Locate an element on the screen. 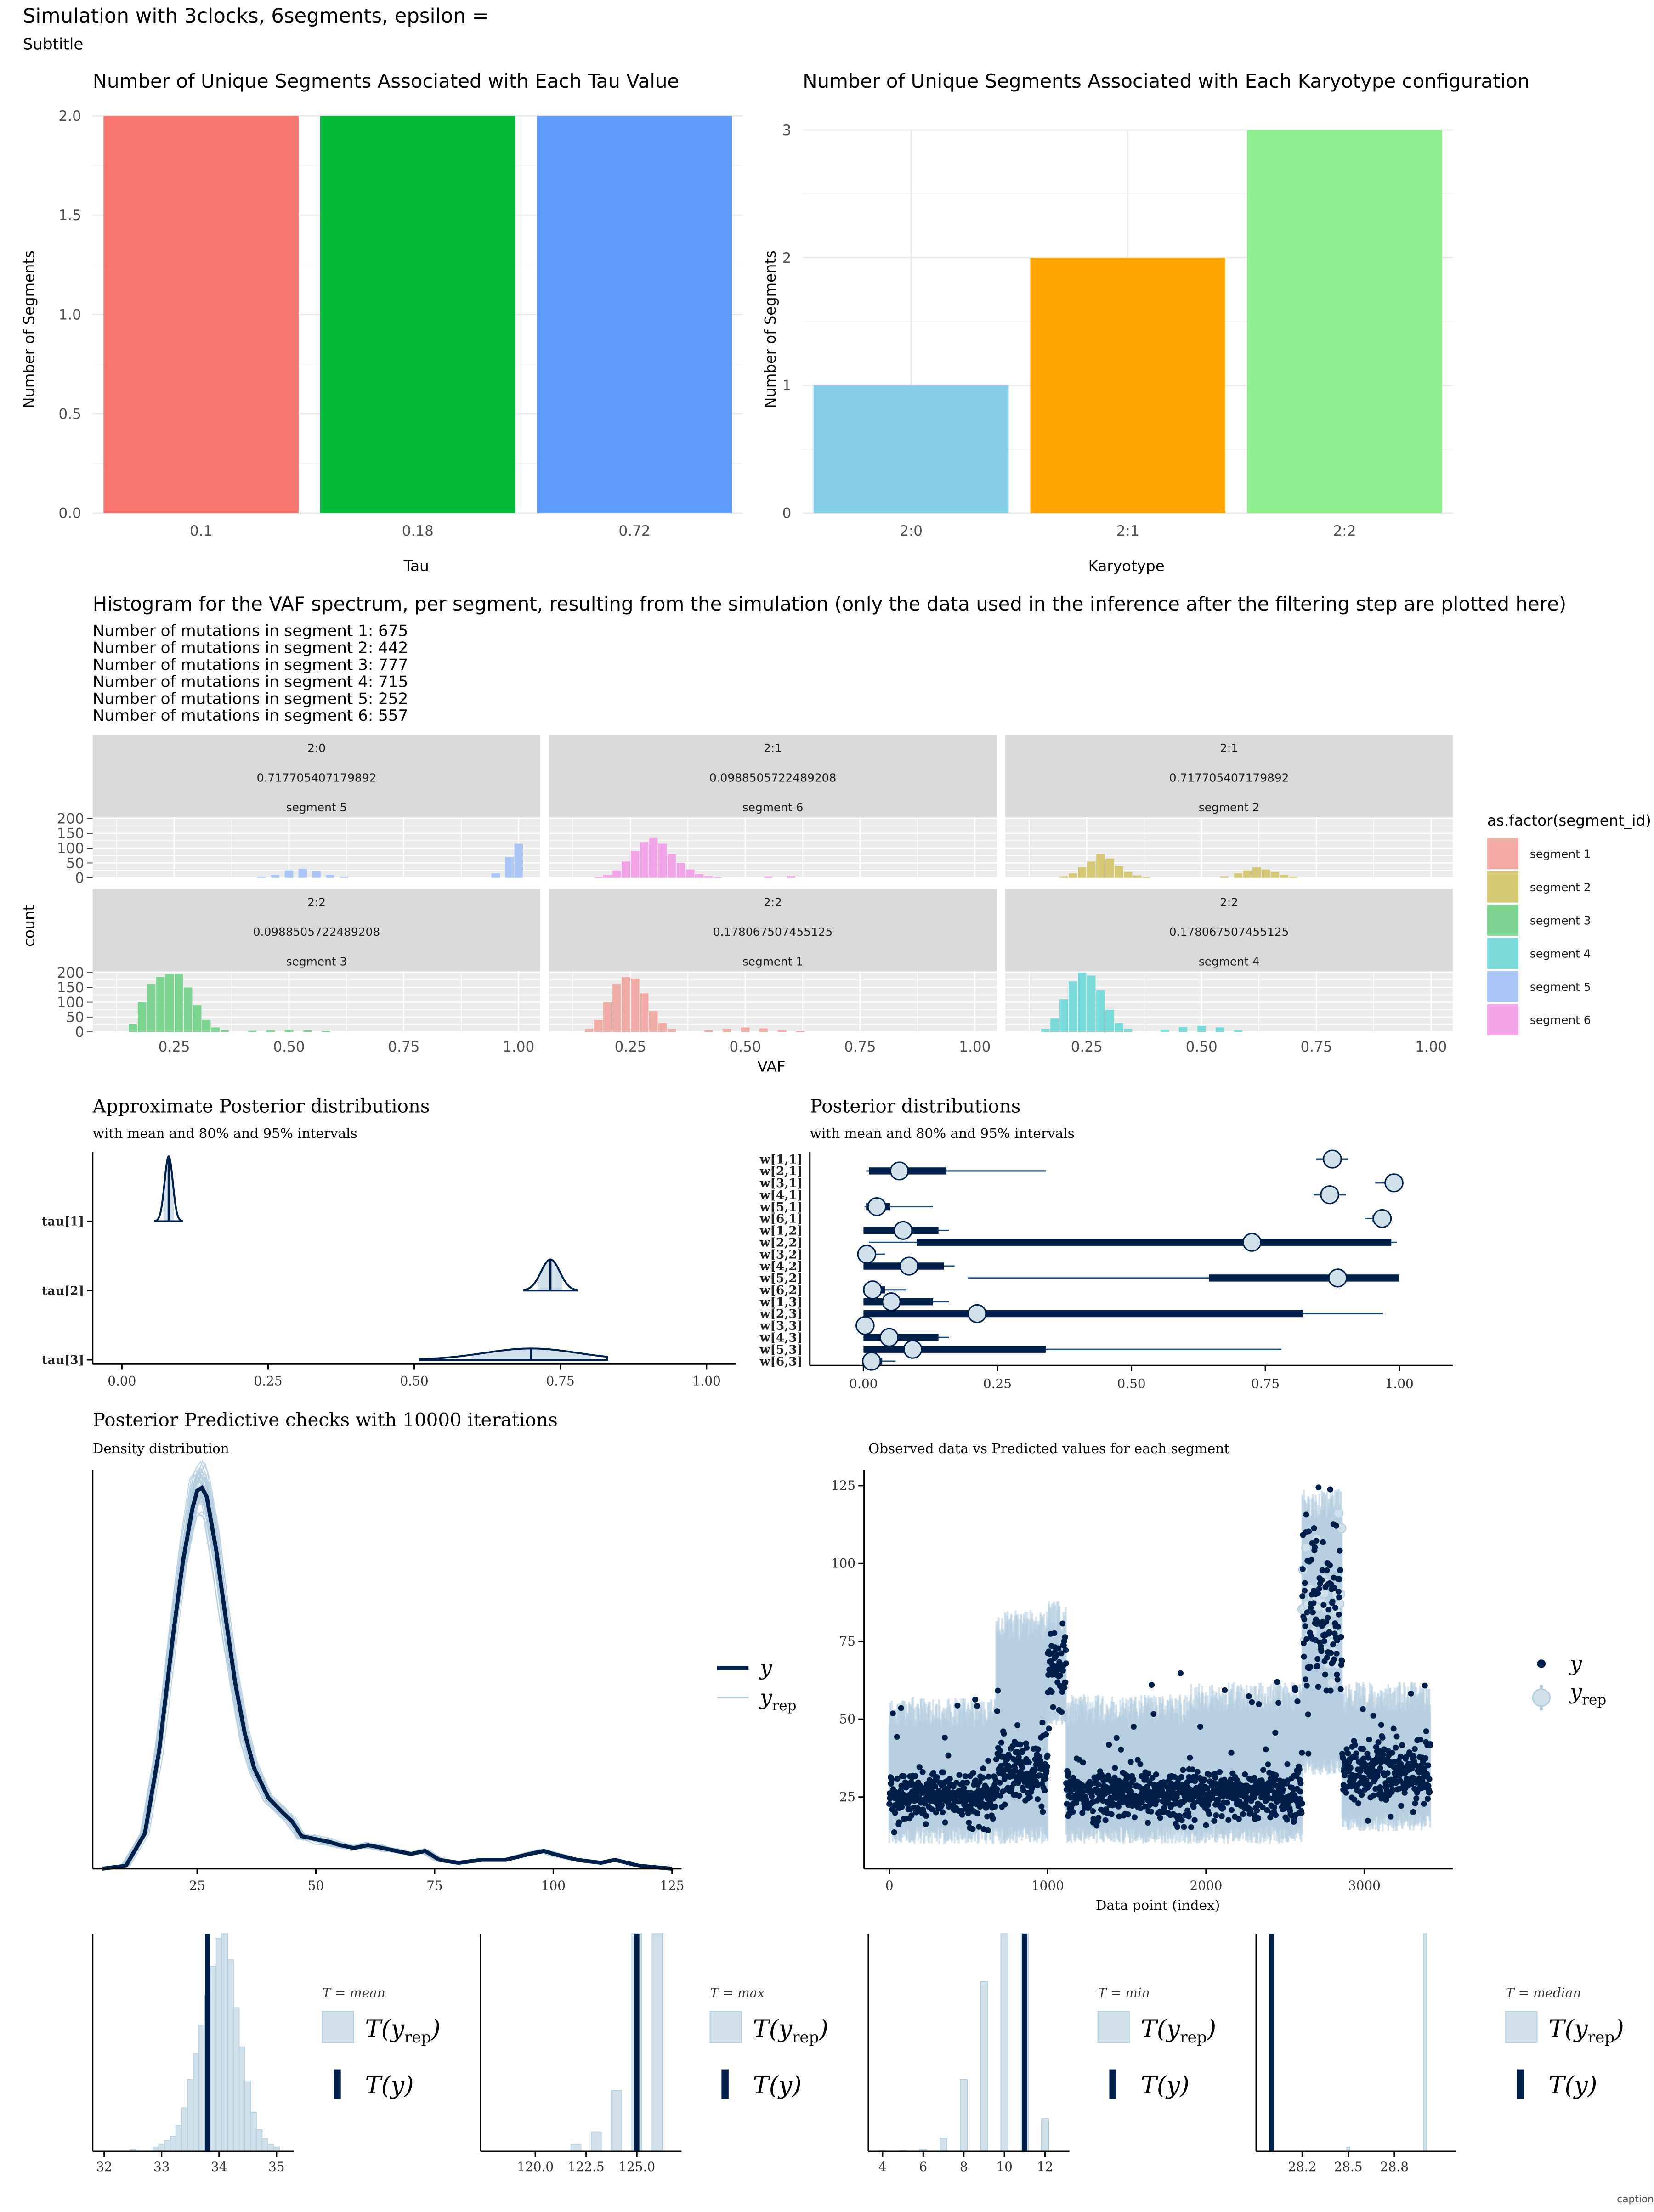 The image size is (1654, 2212). vaf-x-label: VAF is located at coordinates (771, 1066).